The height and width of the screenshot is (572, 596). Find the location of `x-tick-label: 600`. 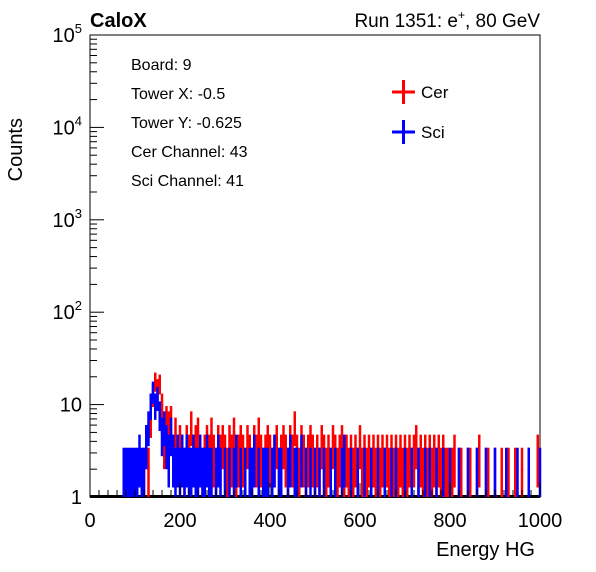

x-tick-label: 600 is located at coordinates (359, 521).